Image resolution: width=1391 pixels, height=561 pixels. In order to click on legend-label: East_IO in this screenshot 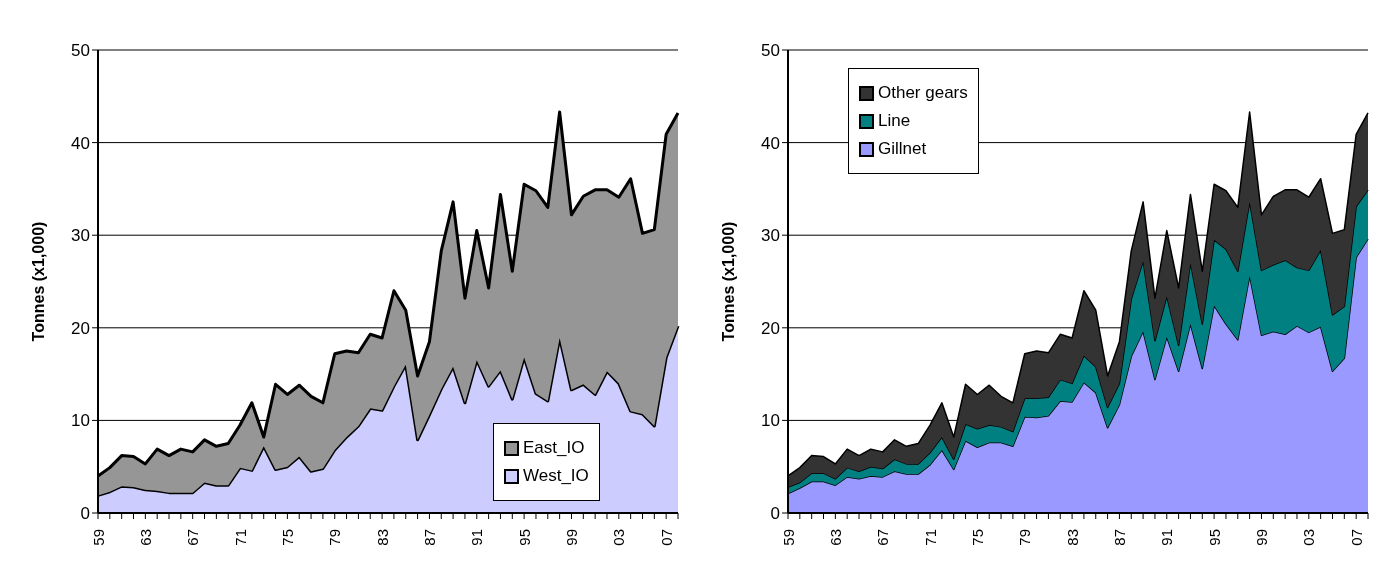, I will do `click(554, 448)`.